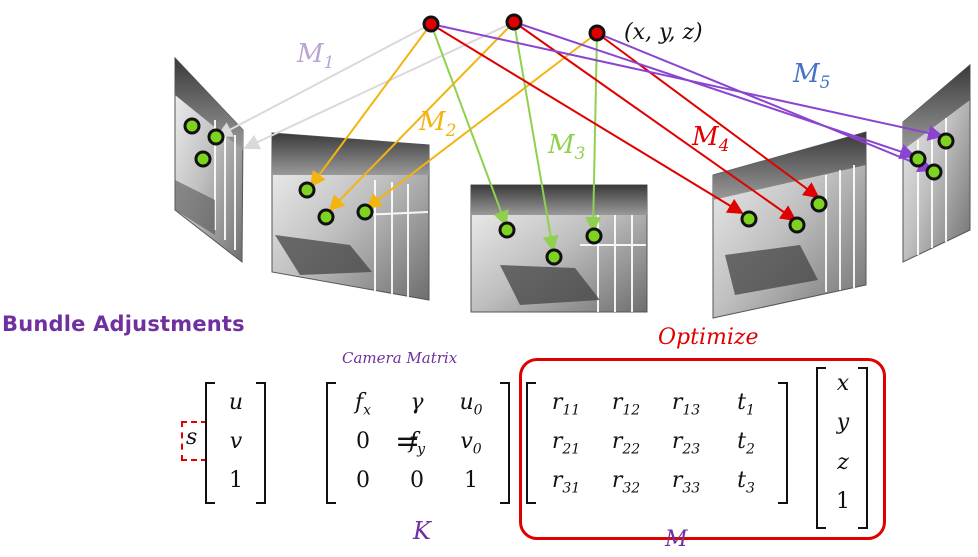 The height and width of the screenshot is (557, 978). I want to click on matrix-entry: x, so click(843, 383).